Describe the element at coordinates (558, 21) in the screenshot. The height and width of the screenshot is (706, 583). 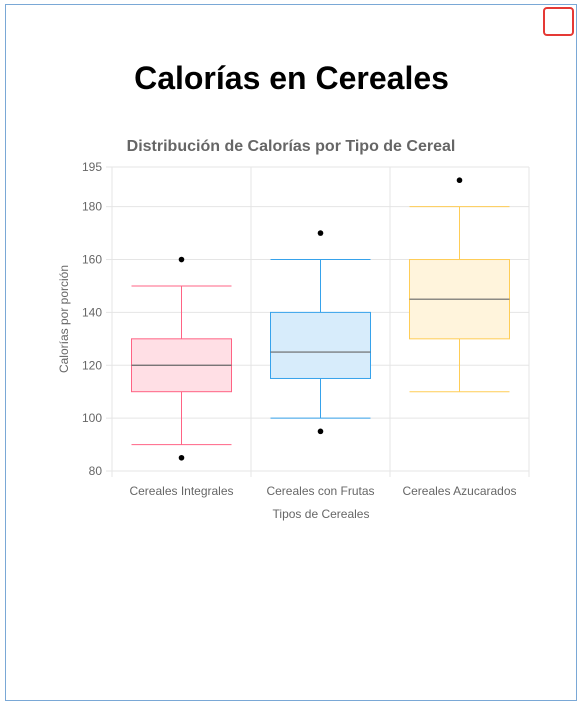
I see `close-icon` at that location.